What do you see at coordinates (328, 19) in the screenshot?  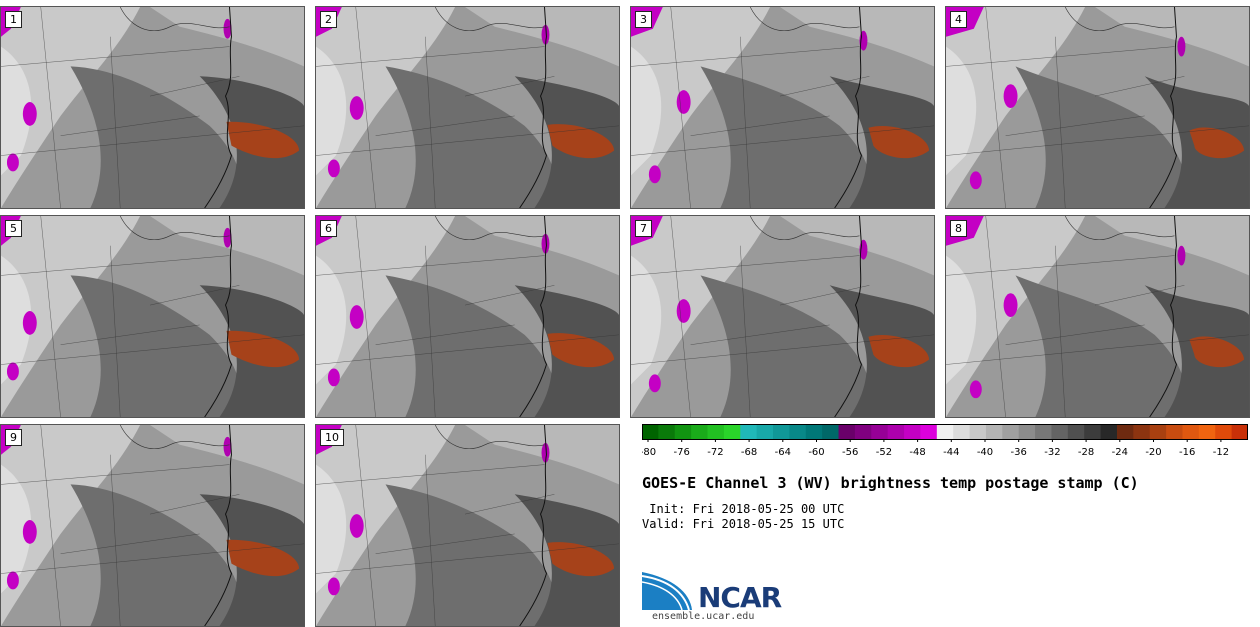 I see `panel-number: 2` at bounding box center [328, 19].